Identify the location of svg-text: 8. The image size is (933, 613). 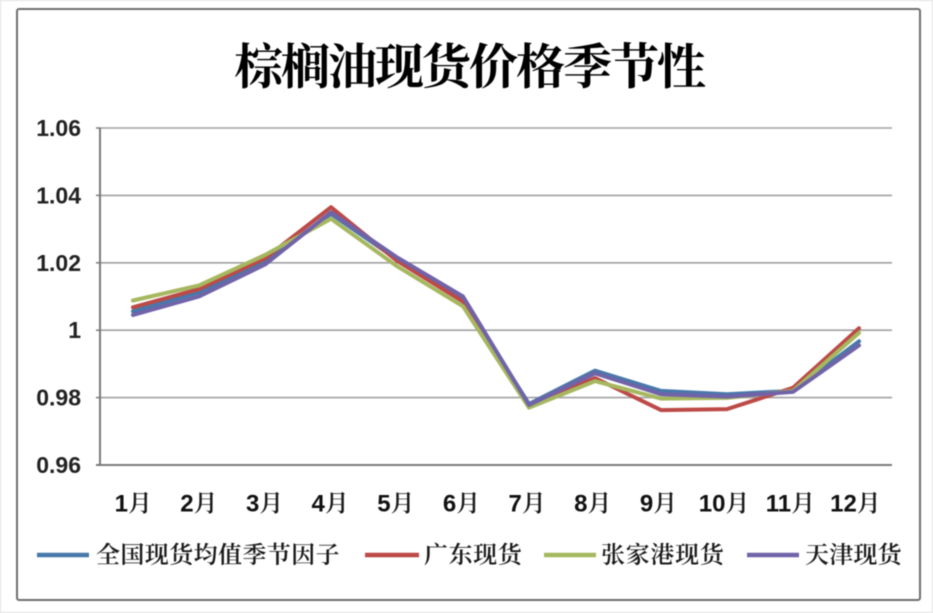
(580, 504).